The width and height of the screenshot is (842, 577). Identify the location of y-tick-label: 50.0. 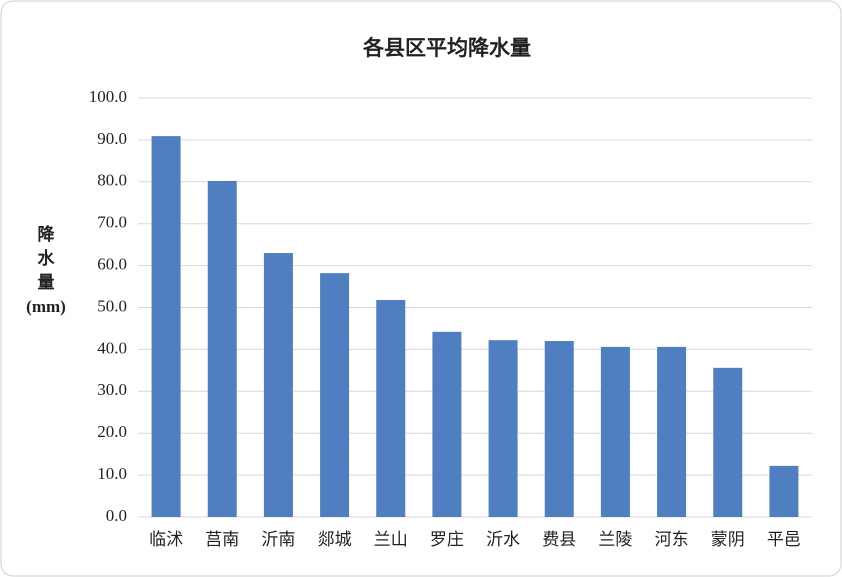
(112, 305).